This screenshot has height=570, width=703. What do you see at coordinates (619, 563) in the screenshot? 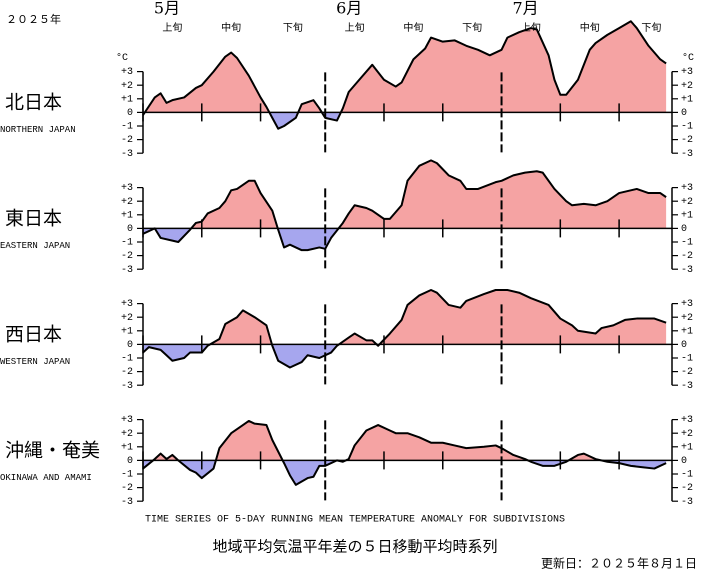
I see `update-date: 更新日：２０２５年８月１日` at bounding box center [619, 563].